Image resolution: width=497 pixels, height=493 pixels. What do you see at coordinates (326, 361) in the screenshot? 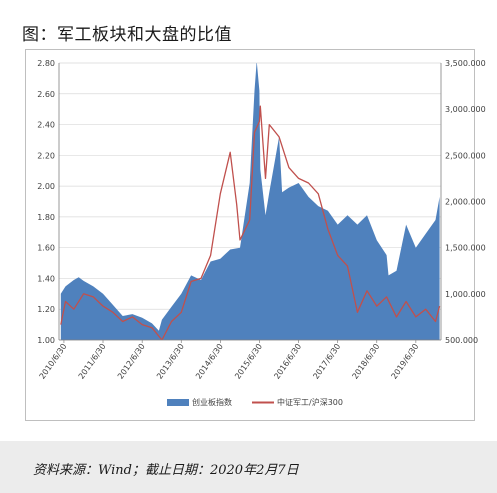
I see `x-tick-label: 2017/6/30` at bounding box center [326, 361].